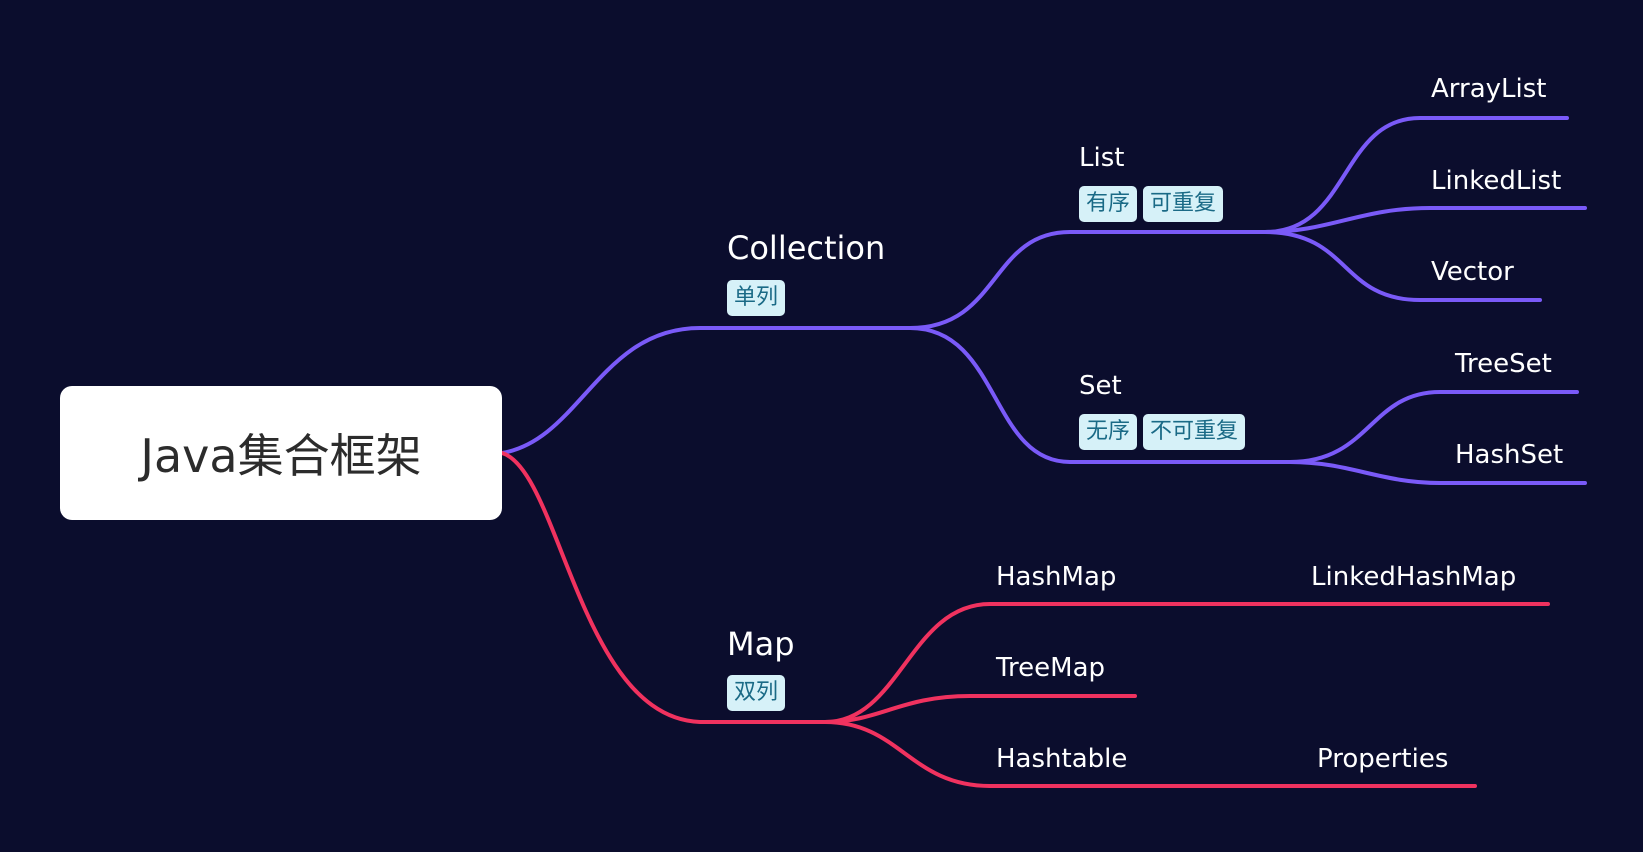 Image resolution: width=1643 pixels, height=852 pixels. Describe the element at coordinates (1150, 754) in the screenshot. I see `edge-map-hashtable` at that location.